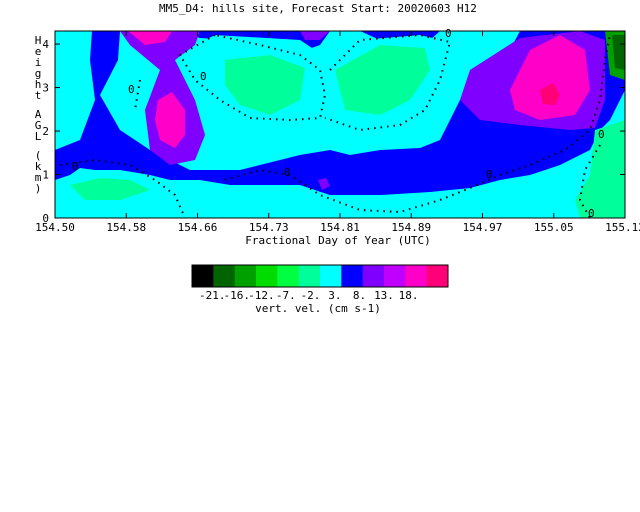 The height and width of the screenshot is (512, 640). What do you see at coordinates (411, 227) in the screenshot?
I see `x-tick-label: 154.89` at bounding box center [411, 227].